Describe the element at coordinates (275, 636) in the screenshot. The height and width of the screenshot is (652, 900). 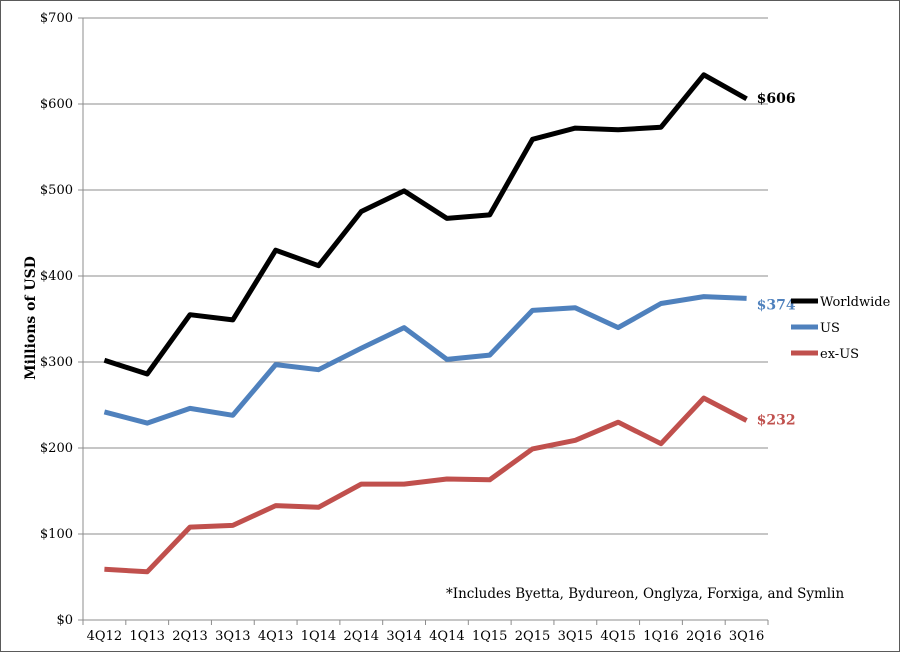
I see `x-tick-label: 4Q13` at that location.